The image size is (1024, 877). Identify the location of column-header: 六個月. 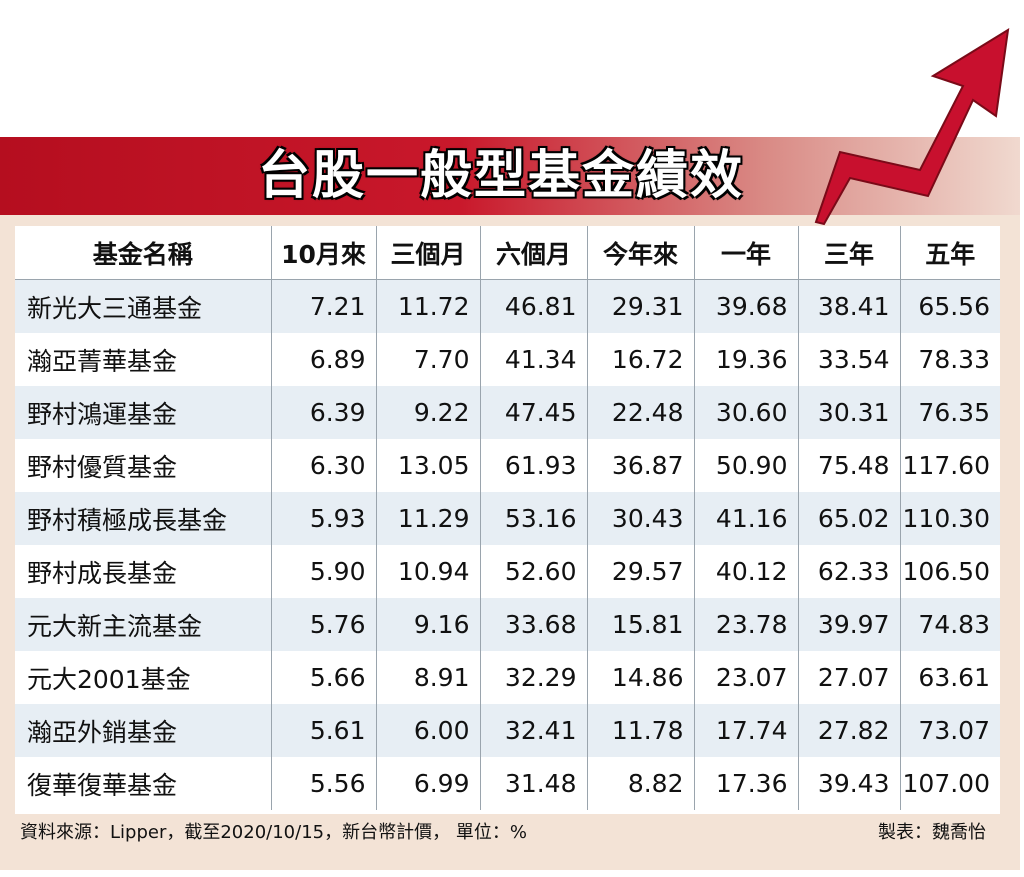
(534, 253).